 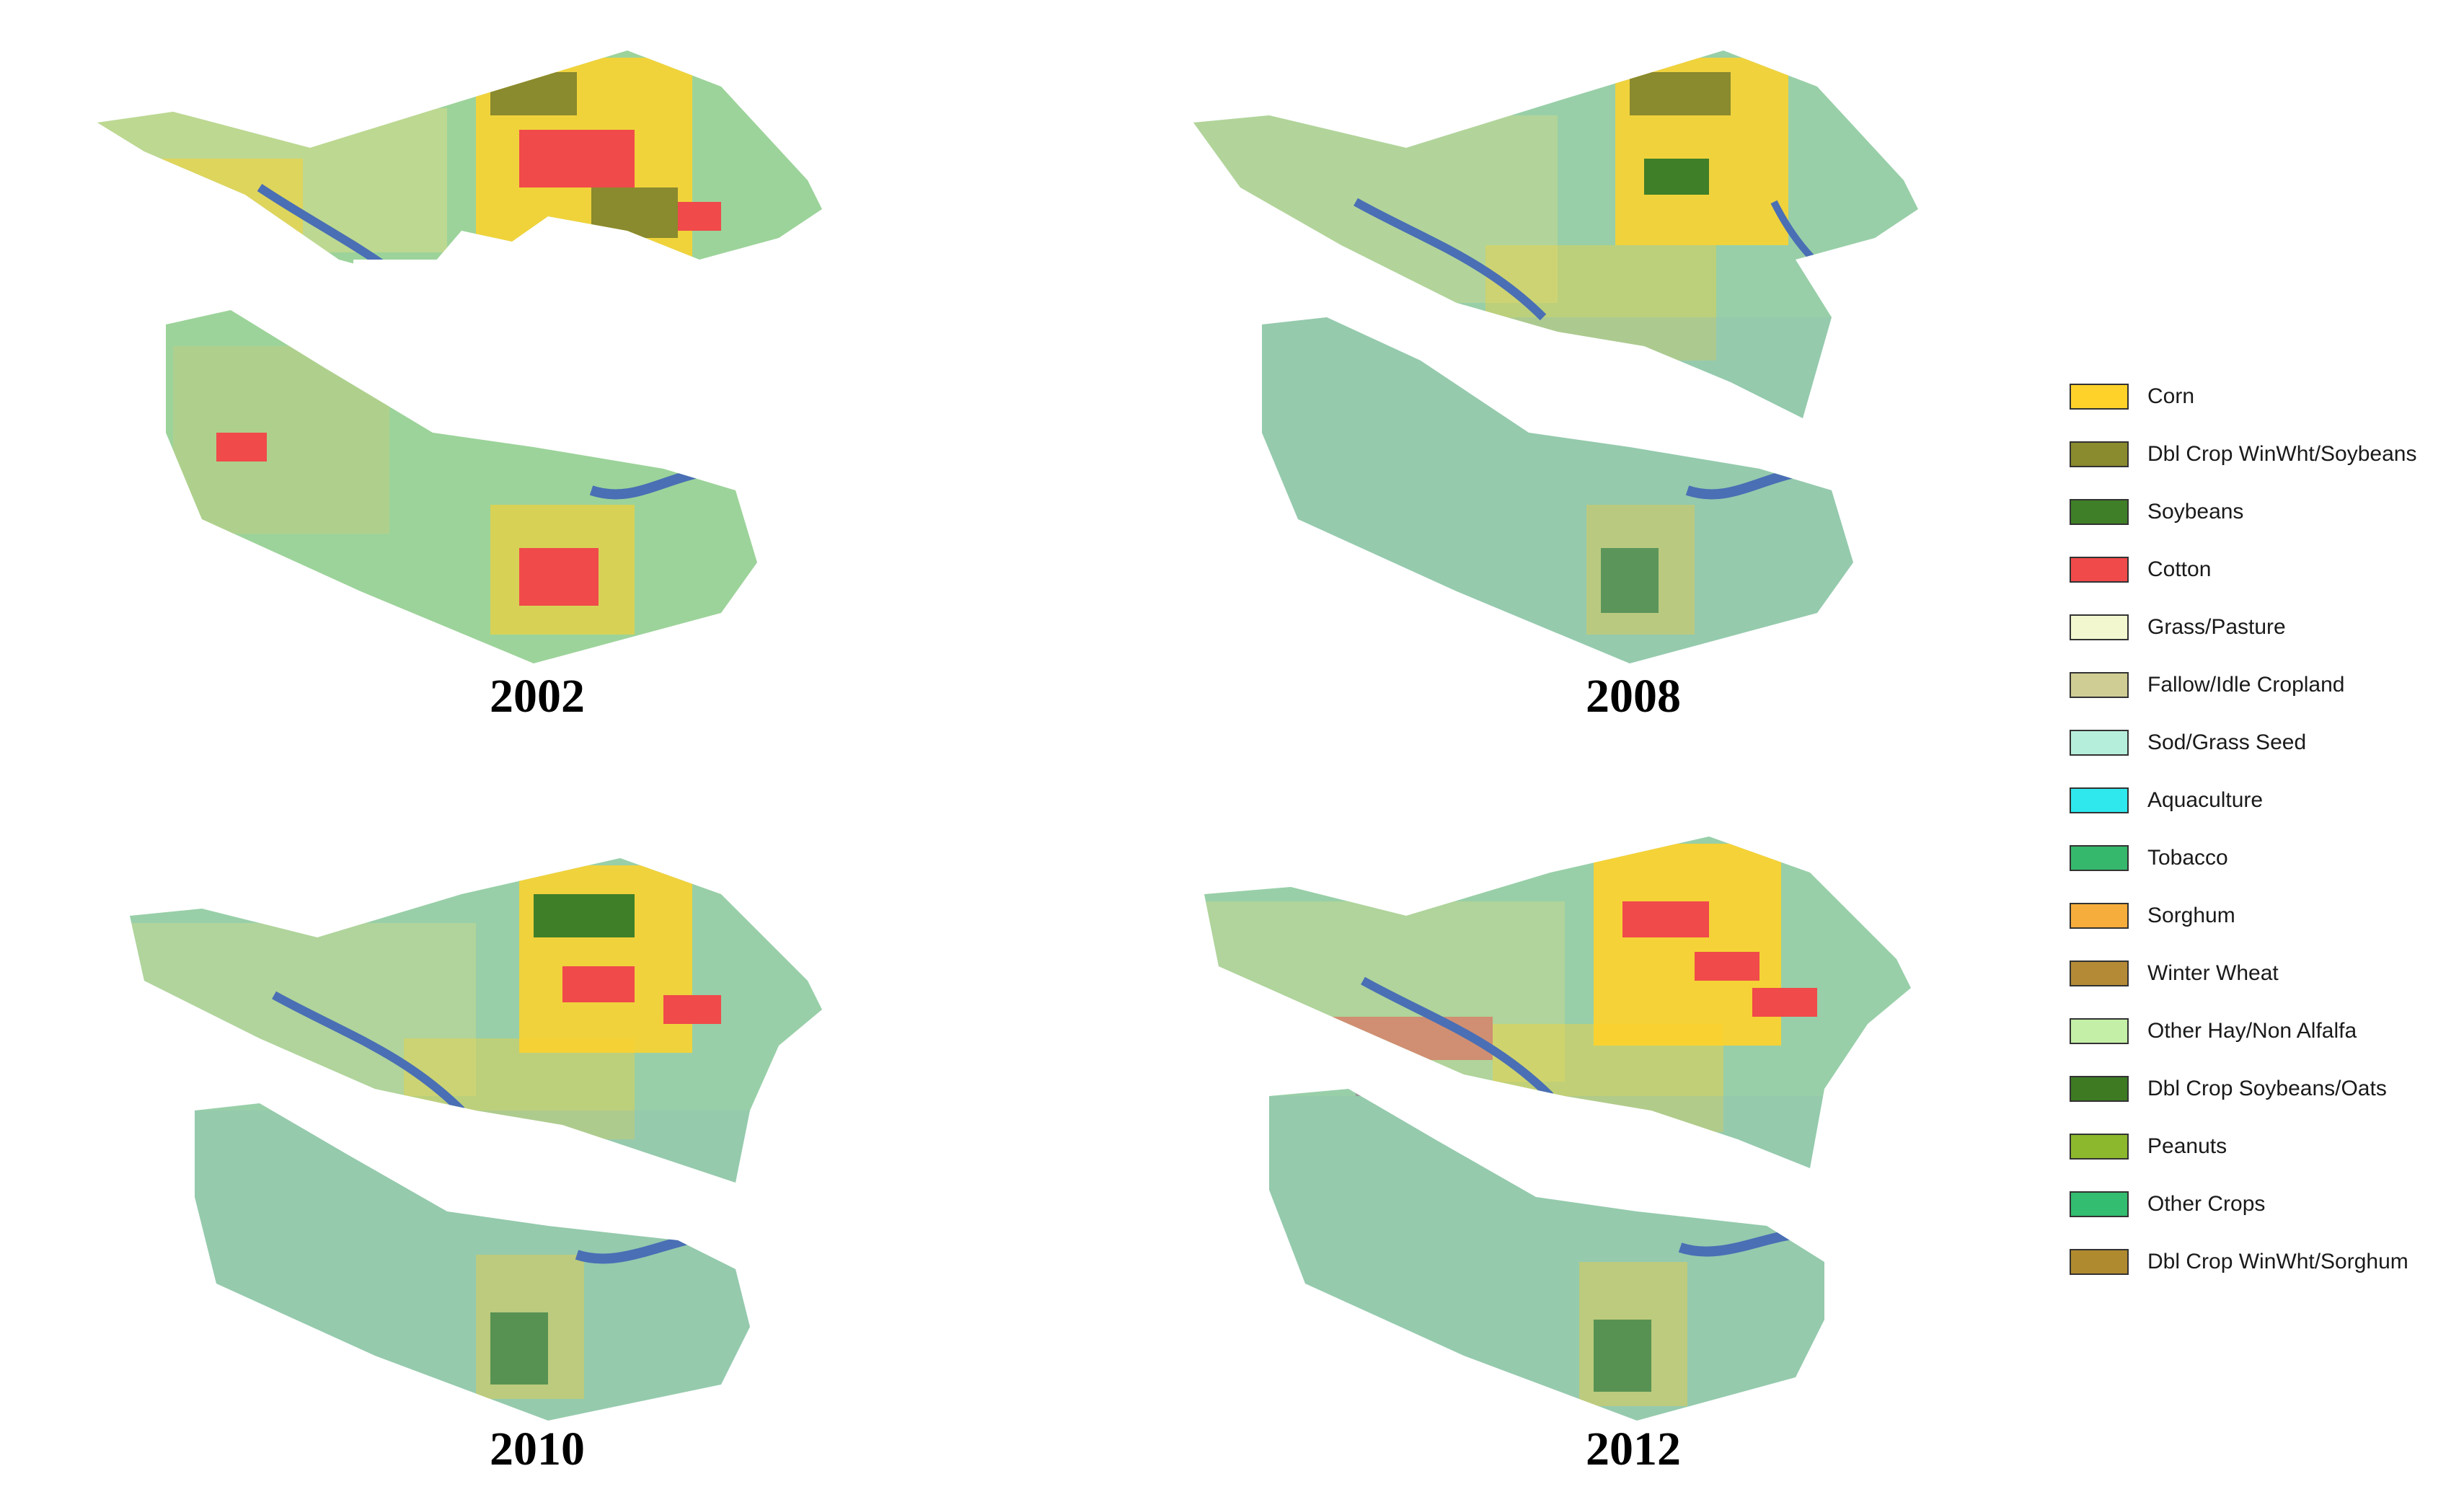 I want to click on legend-item: Grass/Pasture, so click(x=2243, y=627).